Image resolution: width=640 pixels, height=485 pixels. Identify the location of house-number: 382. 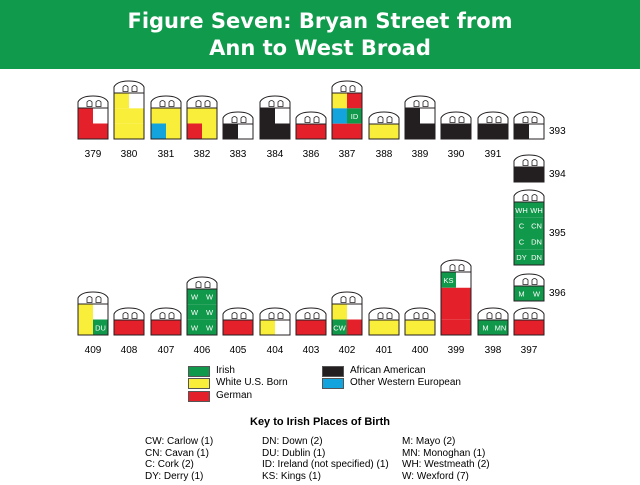
(202, 154).